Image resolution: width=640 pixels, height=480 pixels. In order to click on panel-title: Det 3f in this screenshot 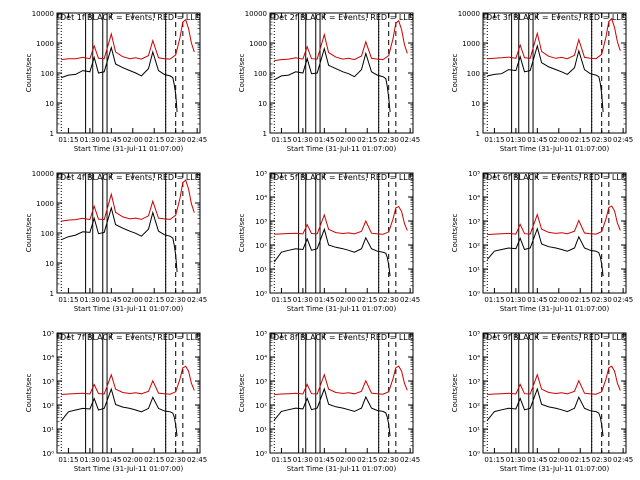, I will do `click(498, 17)`.